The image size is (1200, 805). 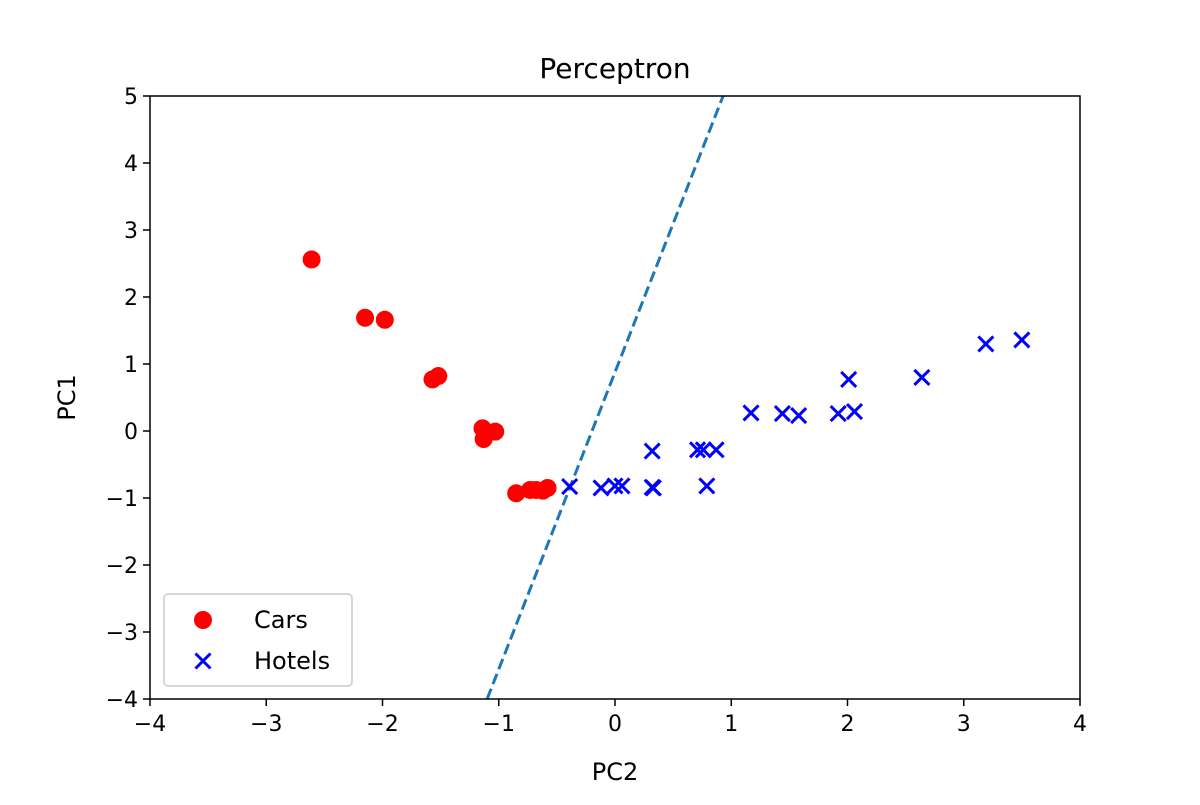 What do you see at coordinates (258, 640) in the screenshot?
I see `legend: Cars Hotels` at bounding box center [258, 640].